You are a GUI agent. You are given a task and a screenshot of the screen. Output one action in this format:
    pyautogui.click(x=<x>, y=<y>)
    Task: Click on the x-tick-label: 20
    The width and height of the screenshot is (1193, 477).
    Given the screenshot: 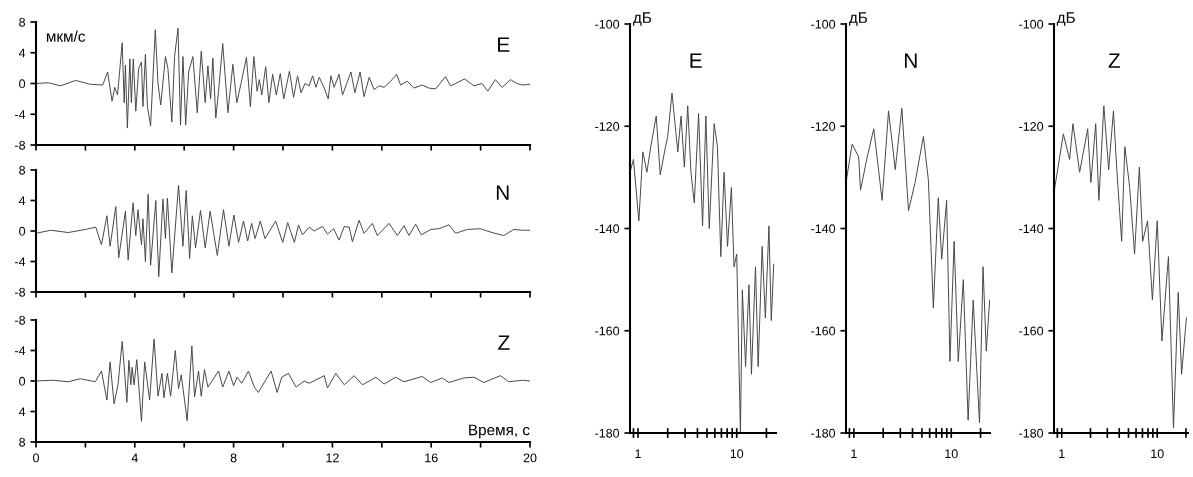 What is the action you would take?
    pyautogui.click(x=530, y=458)
    